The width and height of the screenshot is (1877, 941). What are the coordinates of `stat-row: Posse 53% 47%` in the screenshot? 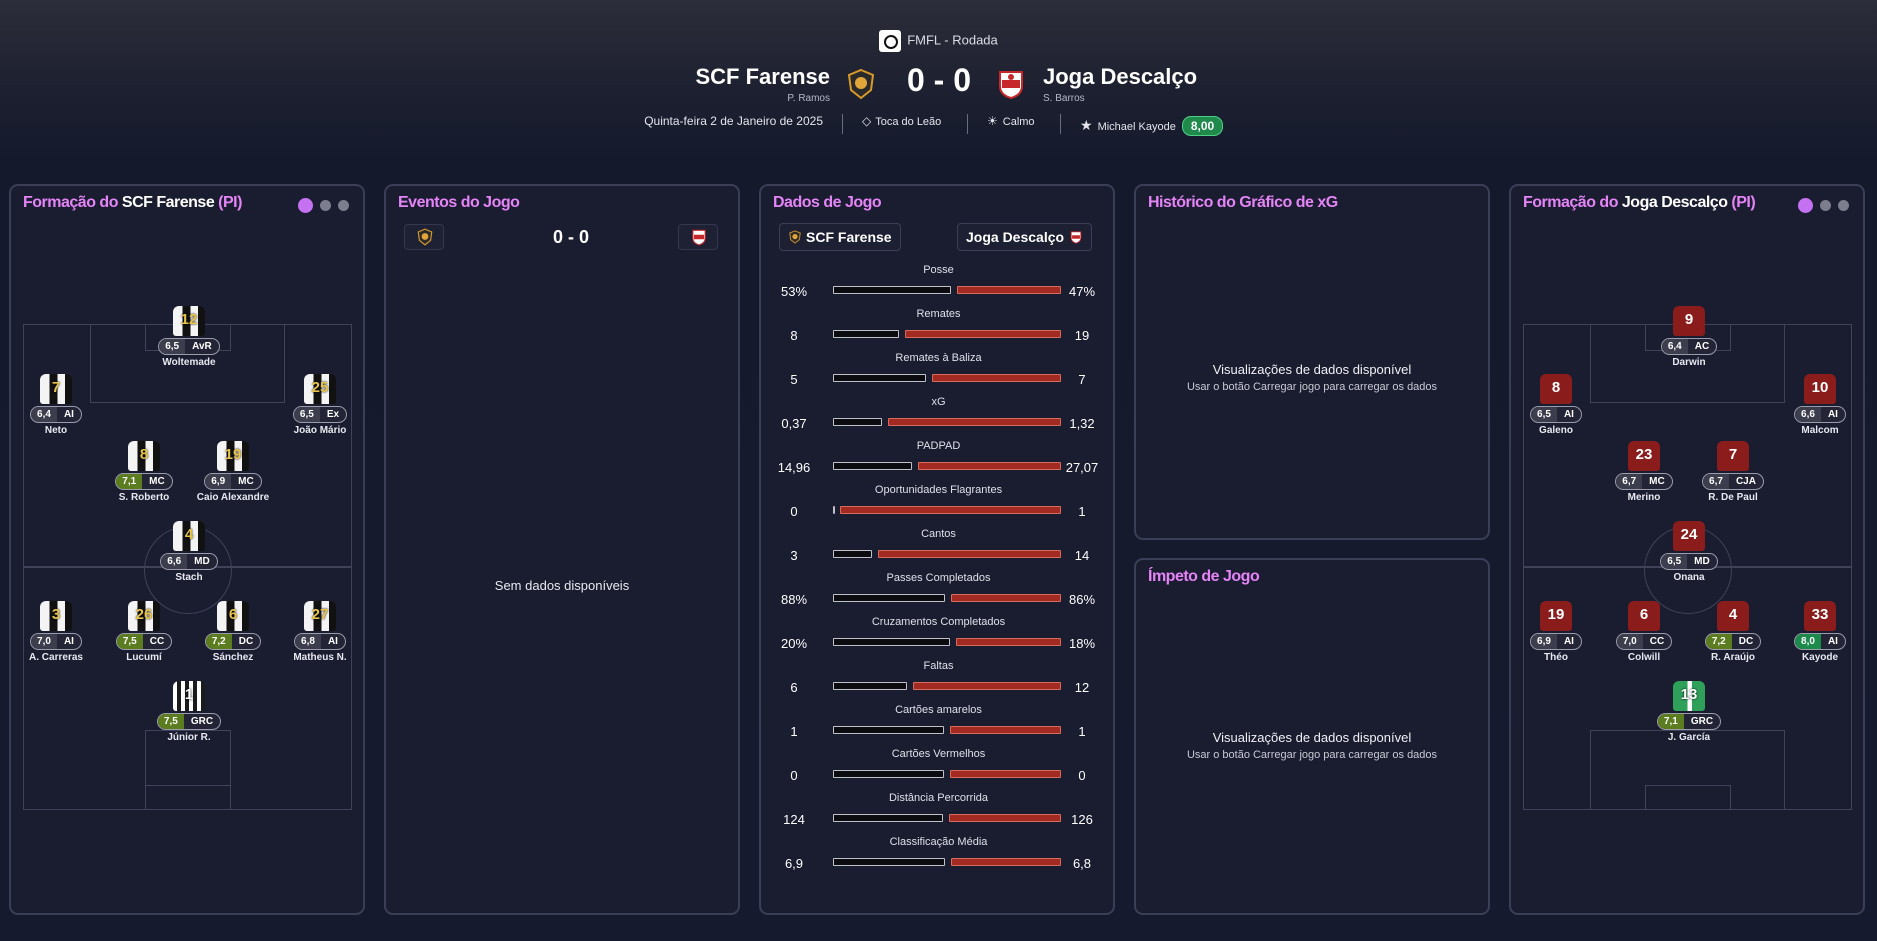 It's located at (938, 286).